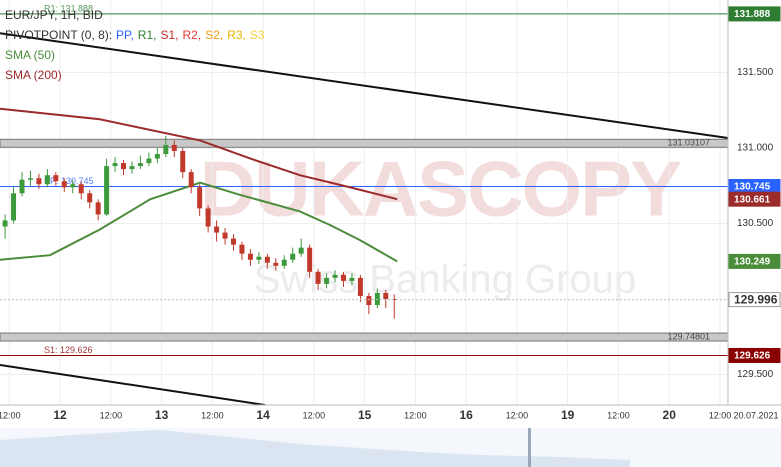 This screenshot has height=467, width=781. I want to click on price-box-label: 131.888, so click(752, 14).